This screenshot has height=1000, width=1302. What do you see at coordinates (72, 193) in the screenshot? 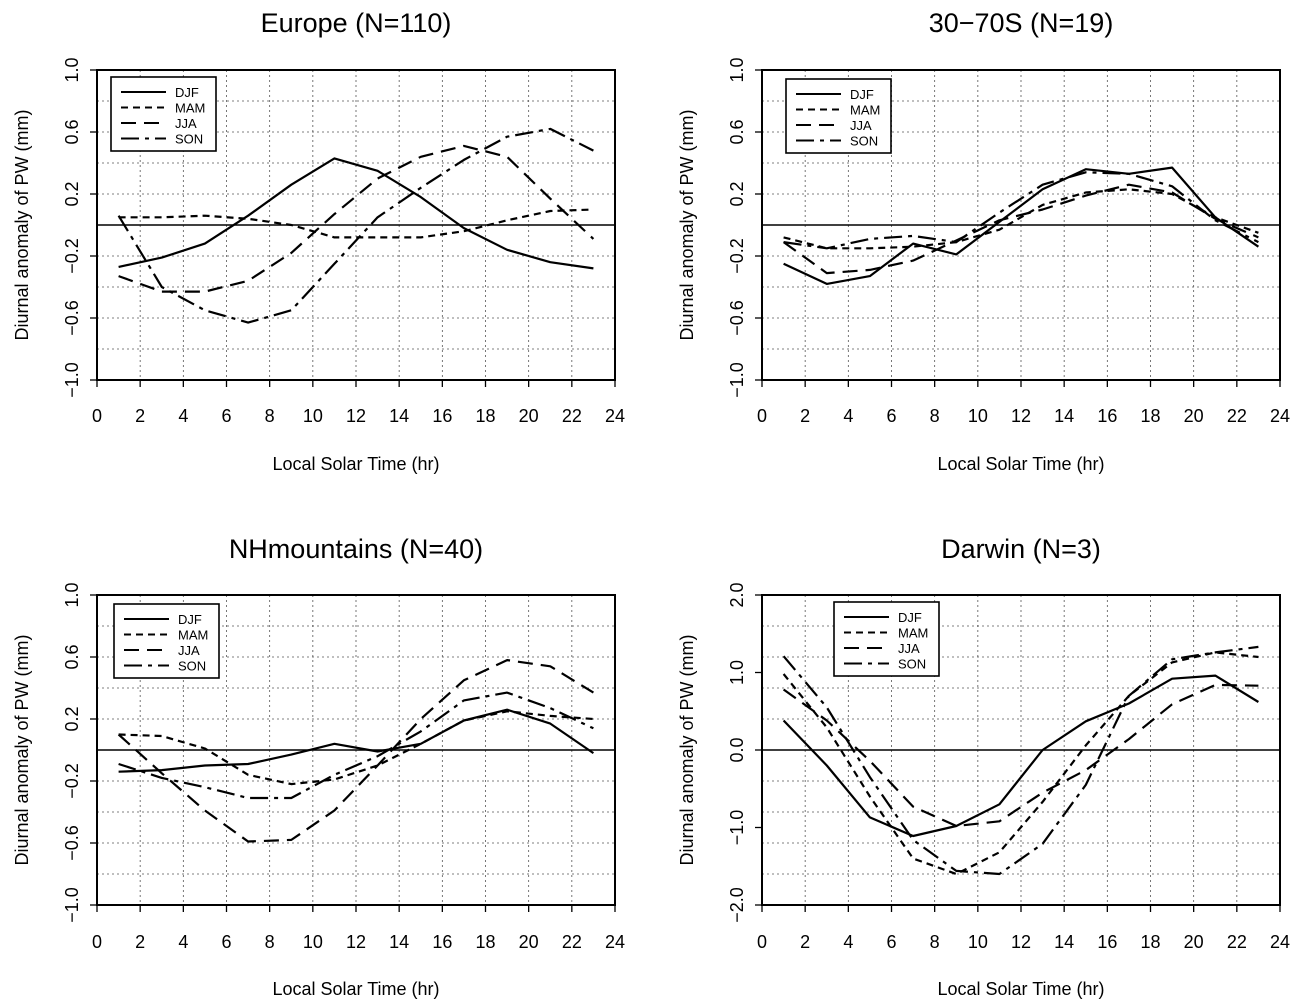
I see `y-tick-label: 0.2` at bounding box center [72, 193].